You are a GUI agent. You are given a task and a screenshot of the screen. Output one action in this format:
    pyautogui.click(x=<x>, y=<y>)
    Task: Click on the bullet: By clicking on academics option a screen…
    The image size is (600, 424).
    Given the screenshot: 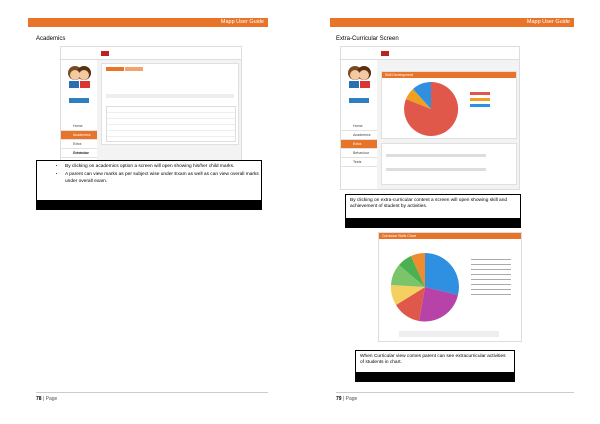 What is the action you would take?
    pyautogui.click(x=163, y=167)
    